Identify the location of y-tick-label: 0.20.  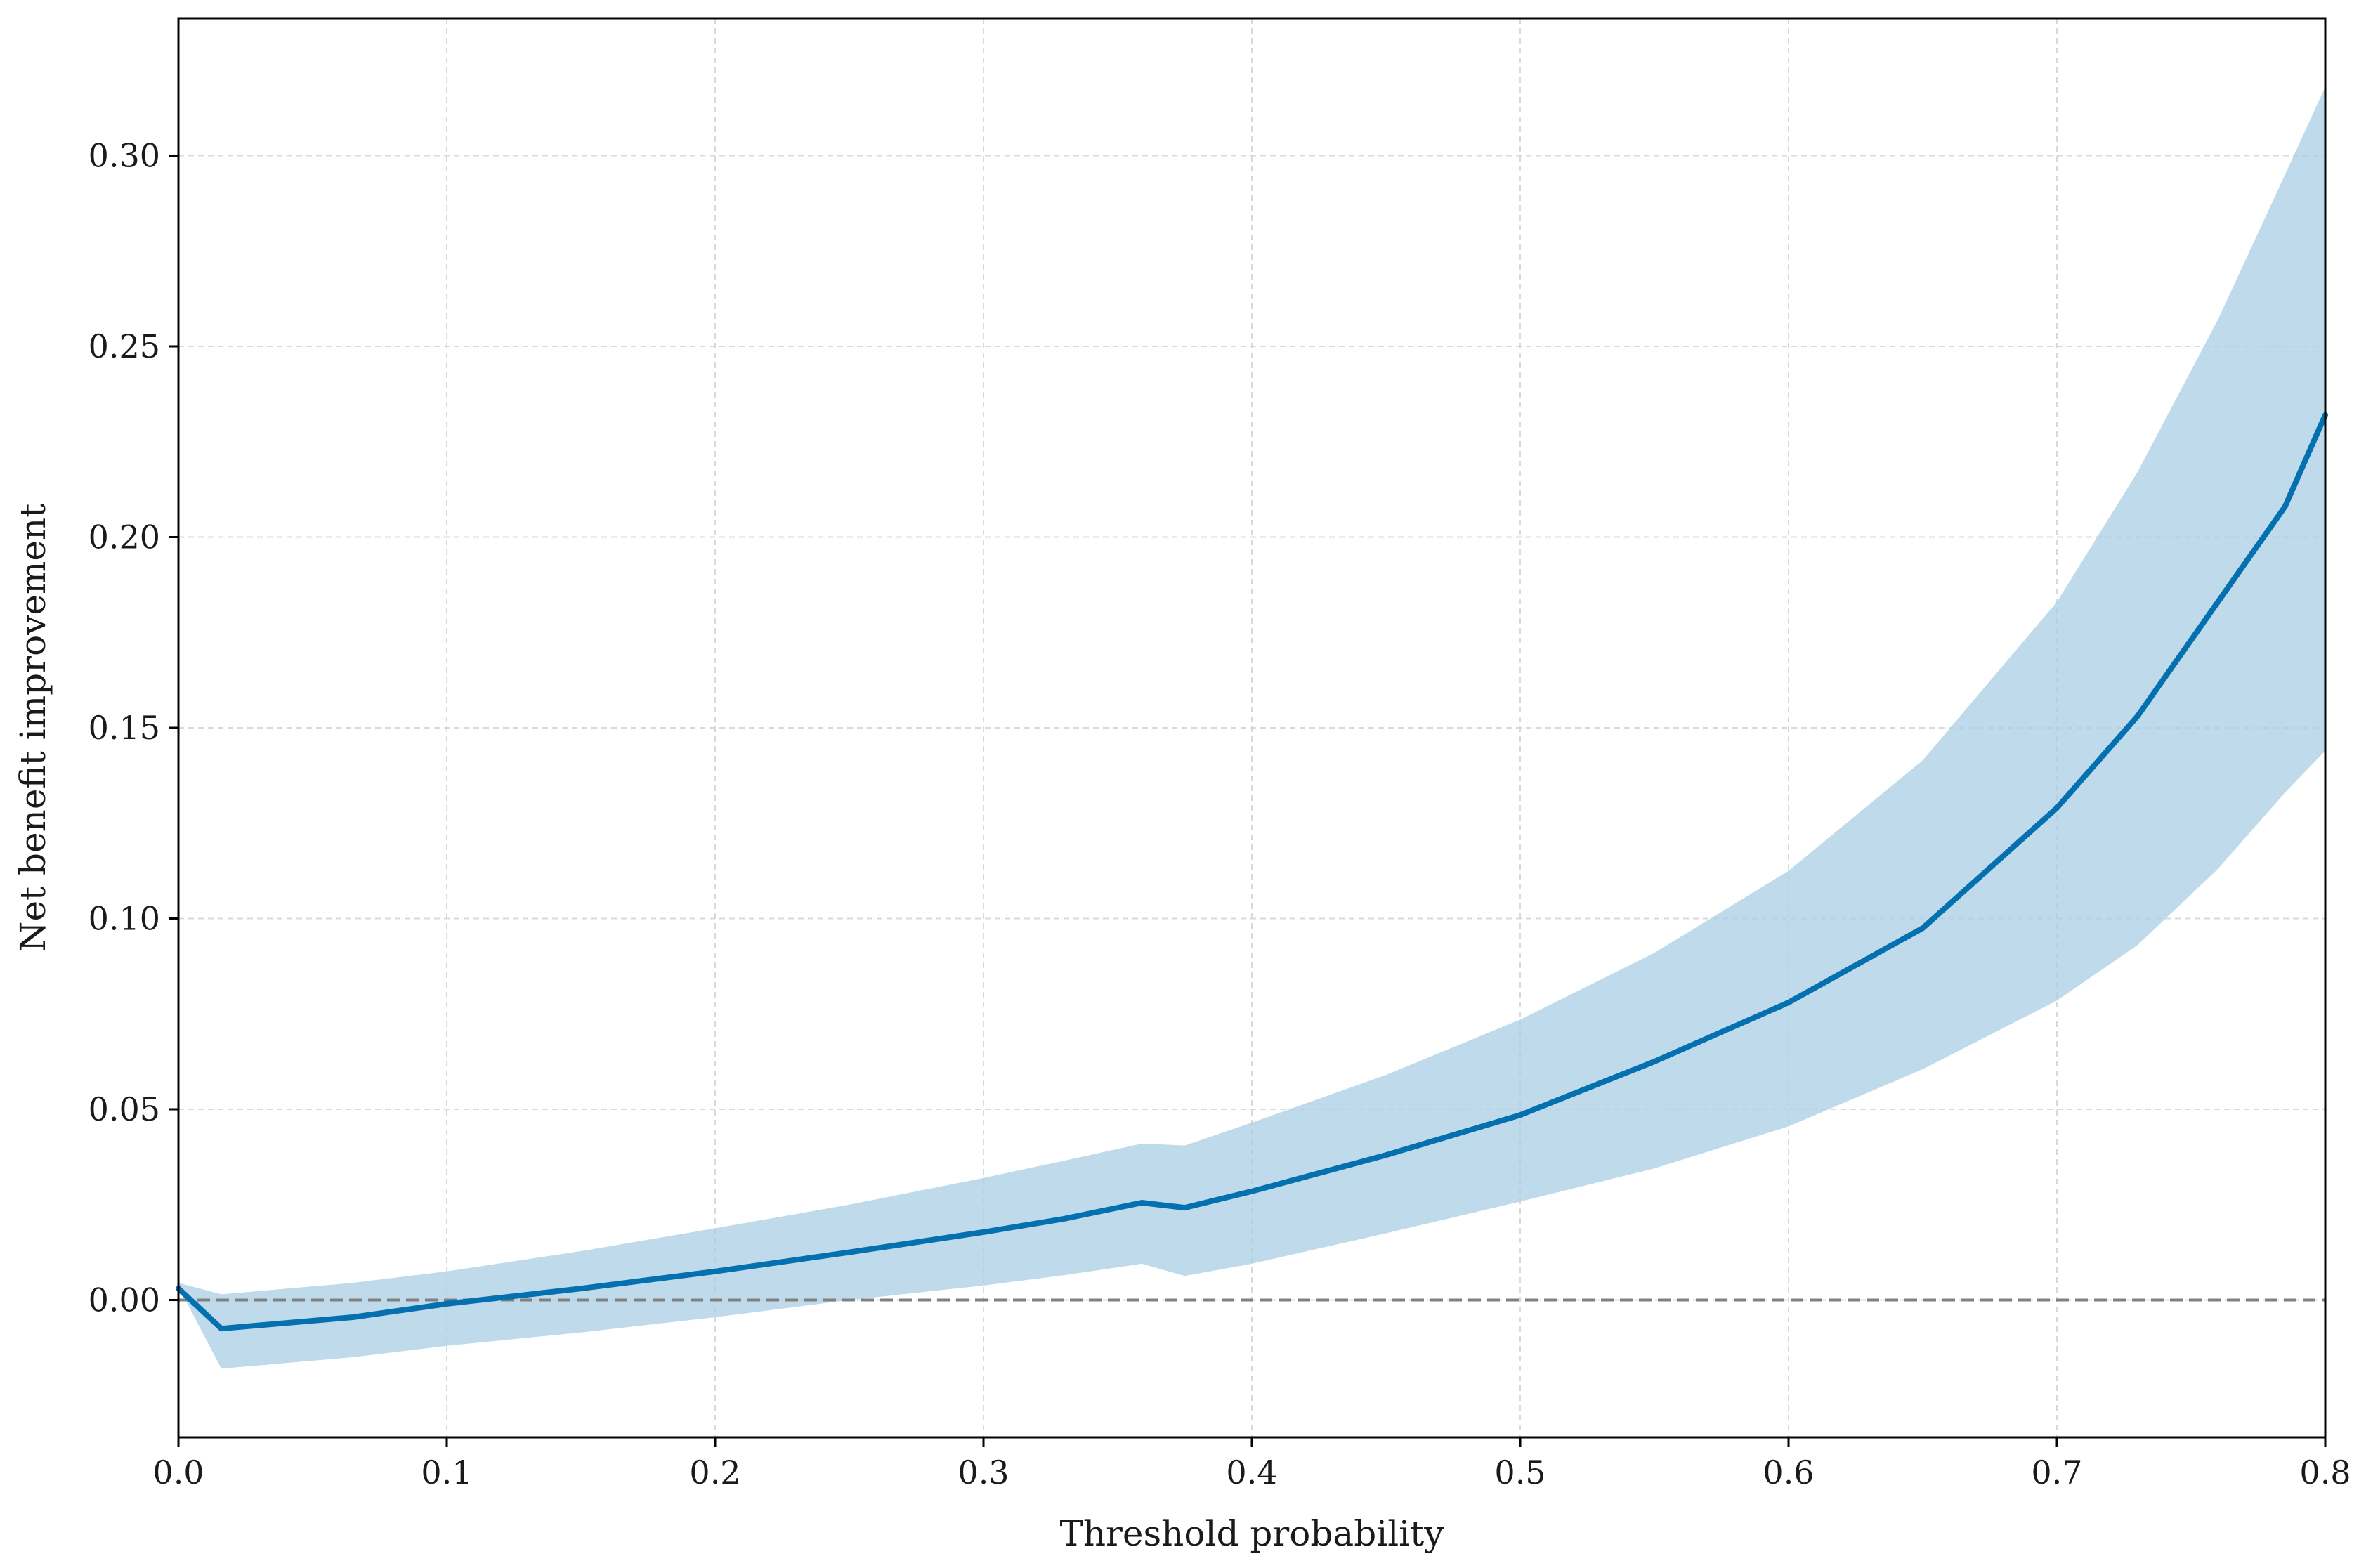
(124, 537).